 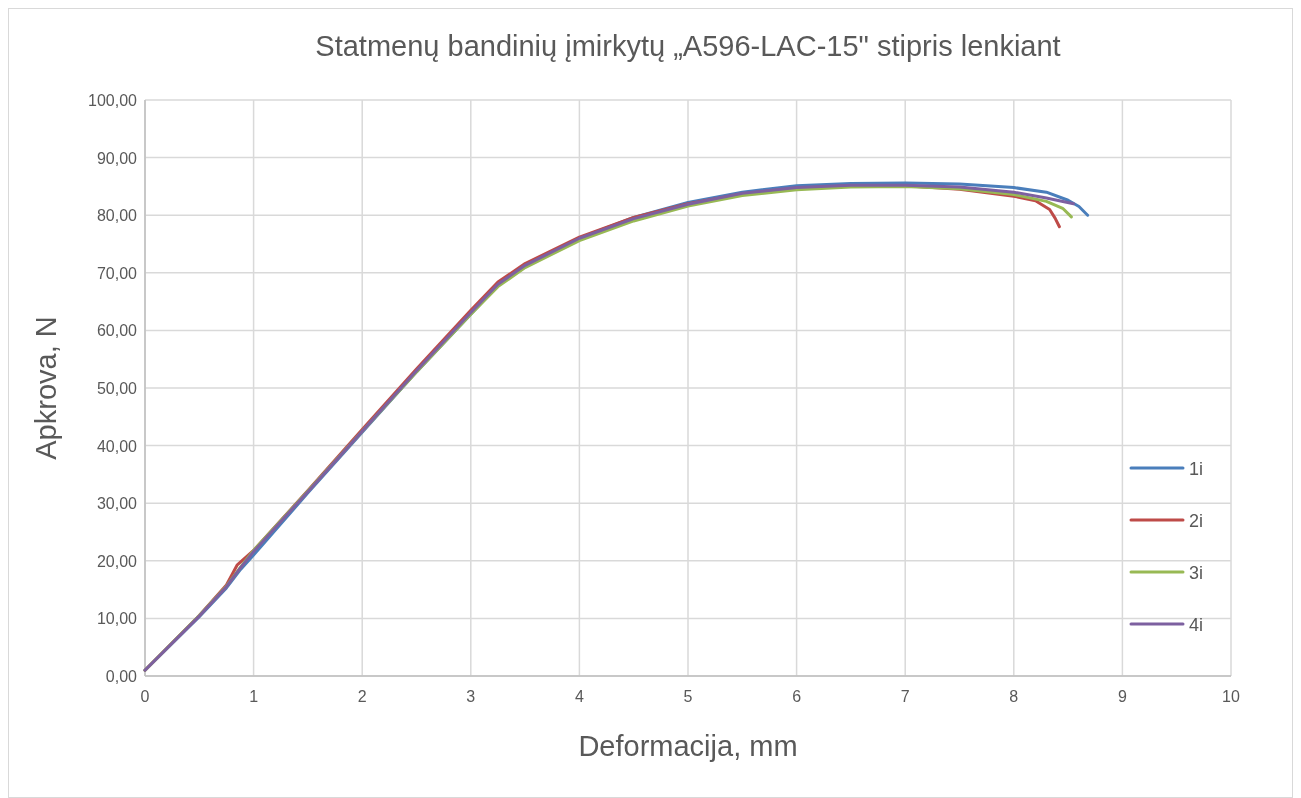 What do you see at coordinates (117, 561) in the screenshot?
I see `y-tick-label: 20,00` at bounding box center [117, 561].